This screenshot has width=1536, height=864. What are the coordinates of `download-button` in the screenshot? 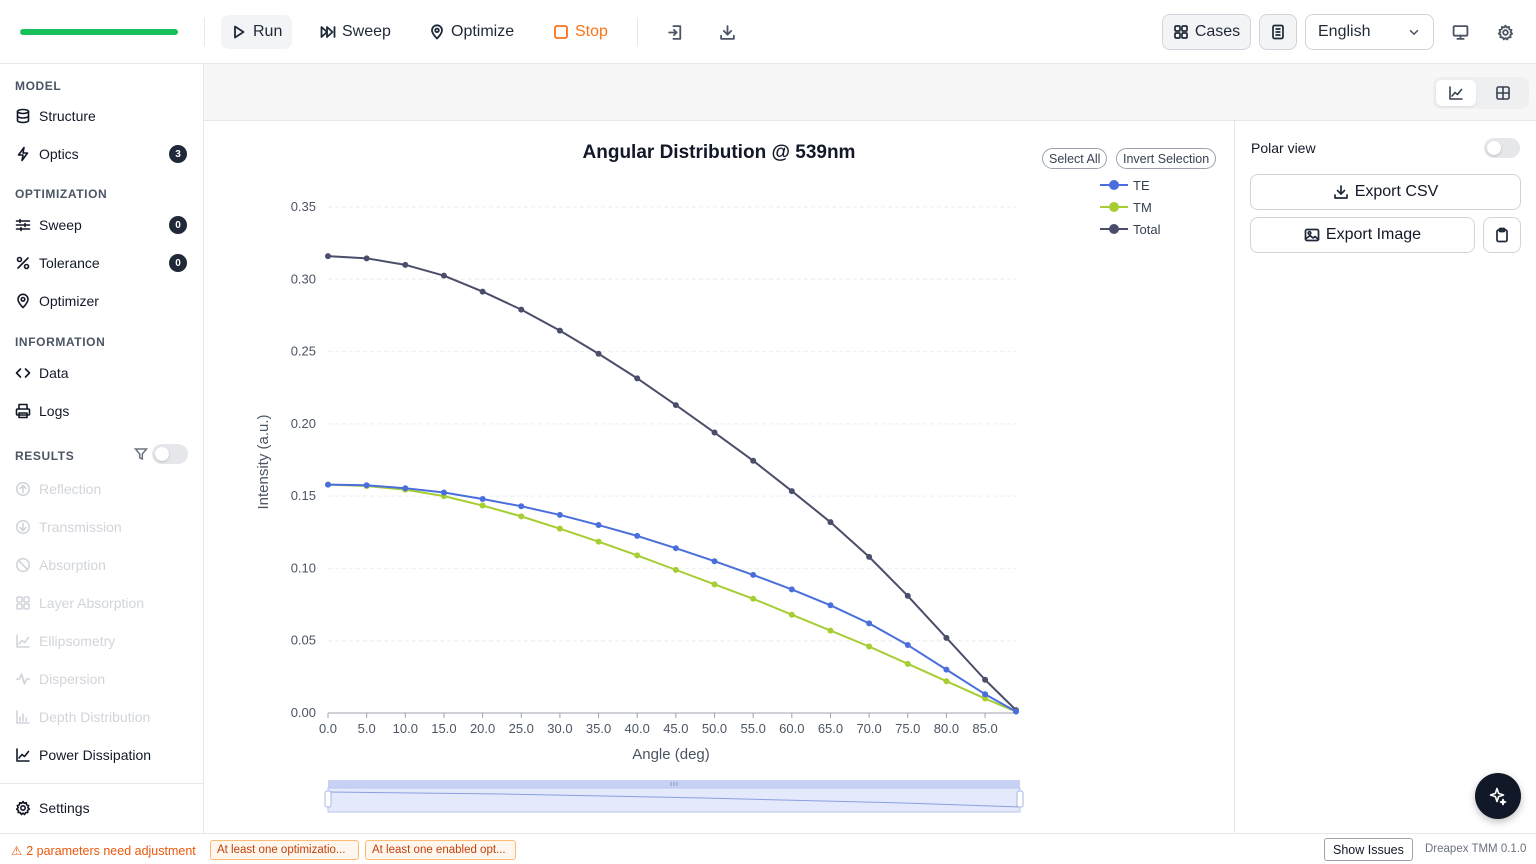 It's located at (727, 32).